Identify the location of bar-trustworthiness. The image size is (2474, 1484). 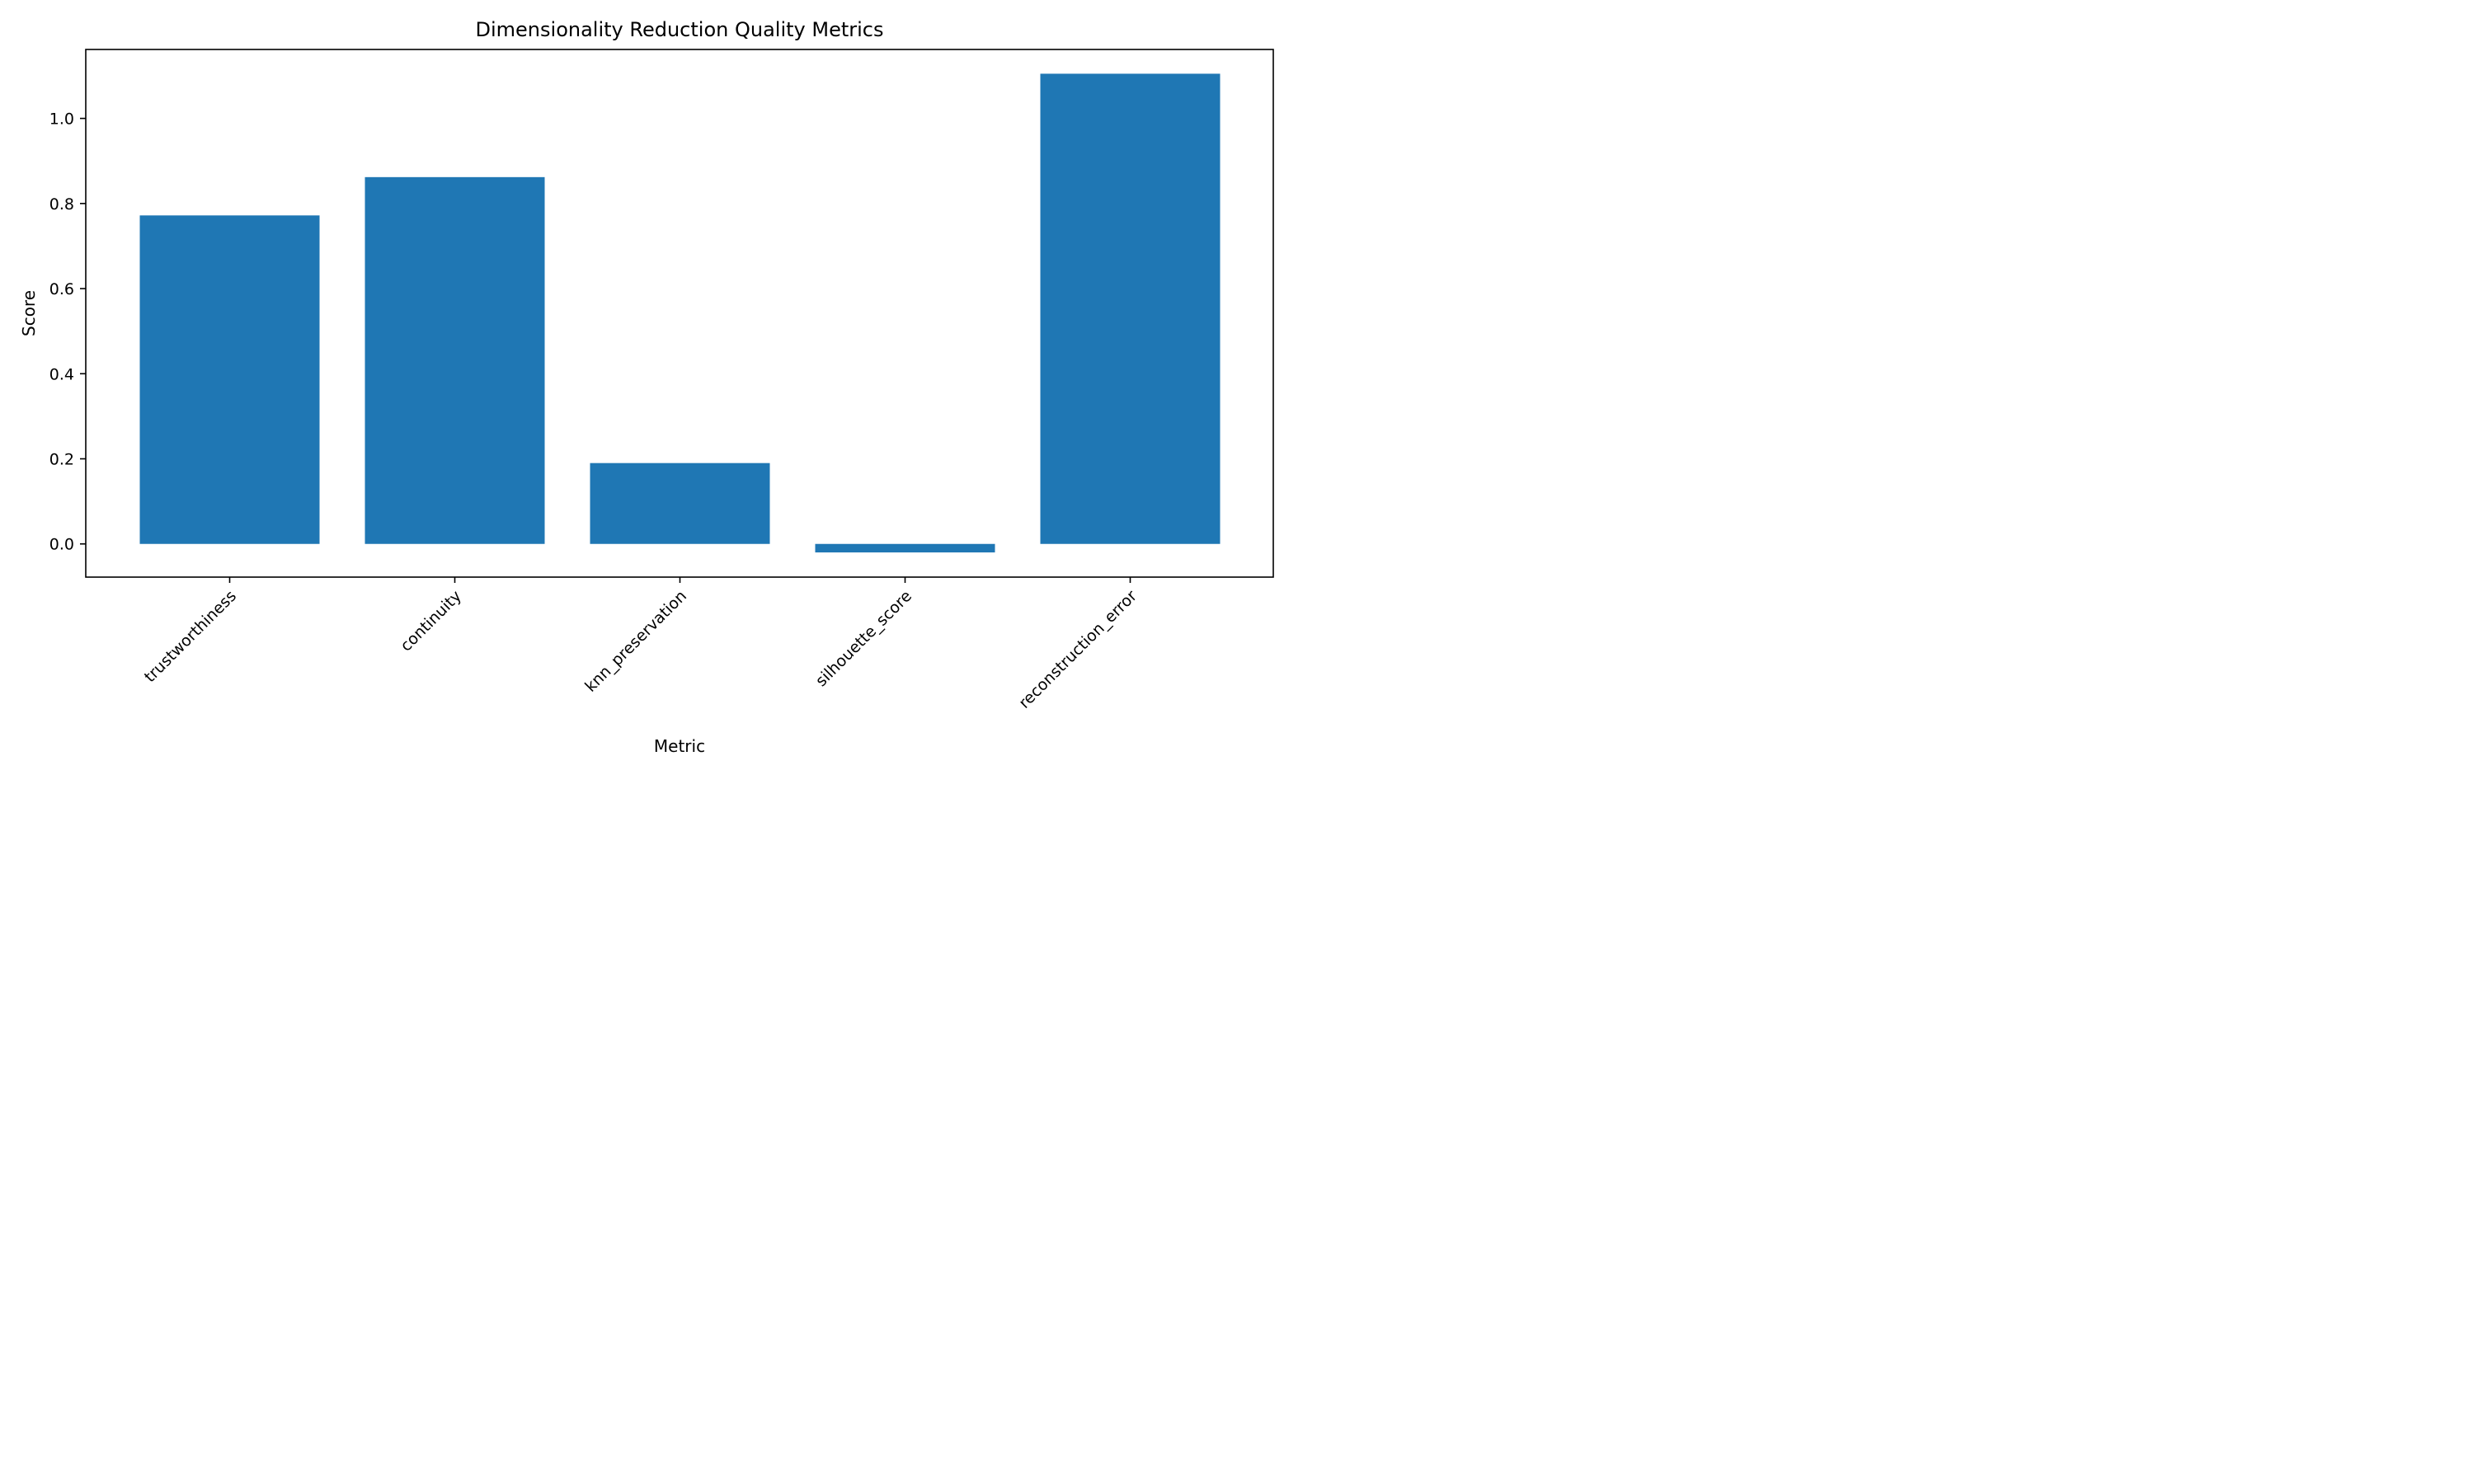
(229, 379).